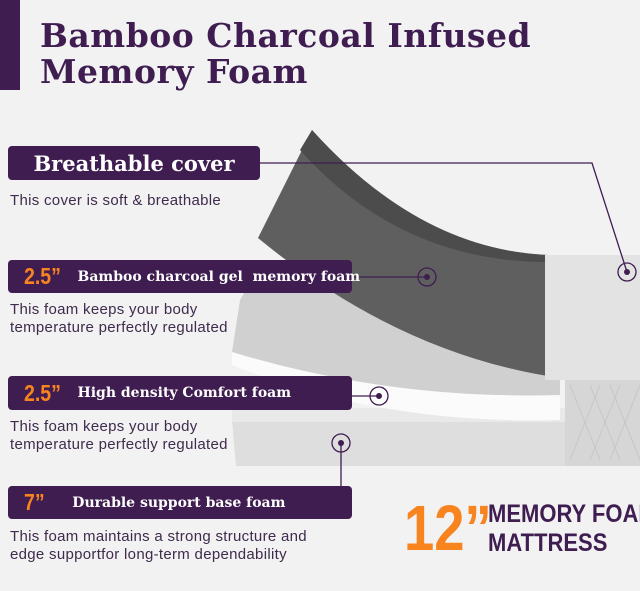 Image resolution: width=640 pixels, height=591 pixels. What do you see at coordinates (564, 514) in the screenshot?
I see `text-line: MEMORY FOAM` at bounding box center [564, 514].